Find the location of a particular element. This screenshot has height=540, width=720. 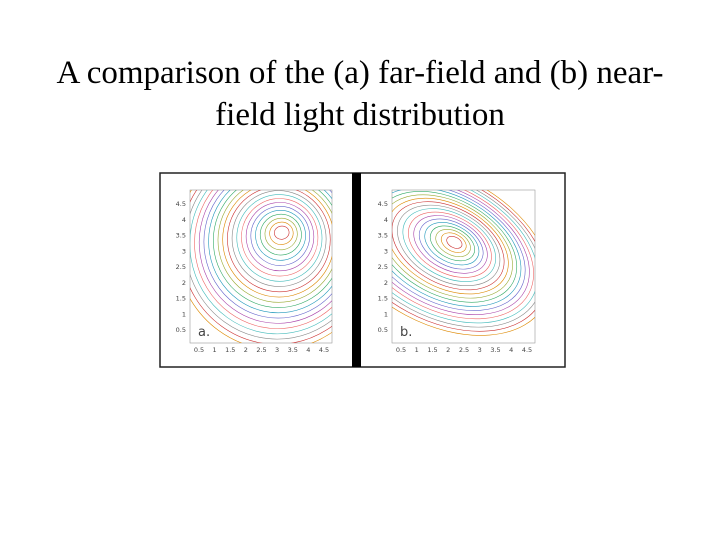

contours-a is located at coordinates (261, 266).